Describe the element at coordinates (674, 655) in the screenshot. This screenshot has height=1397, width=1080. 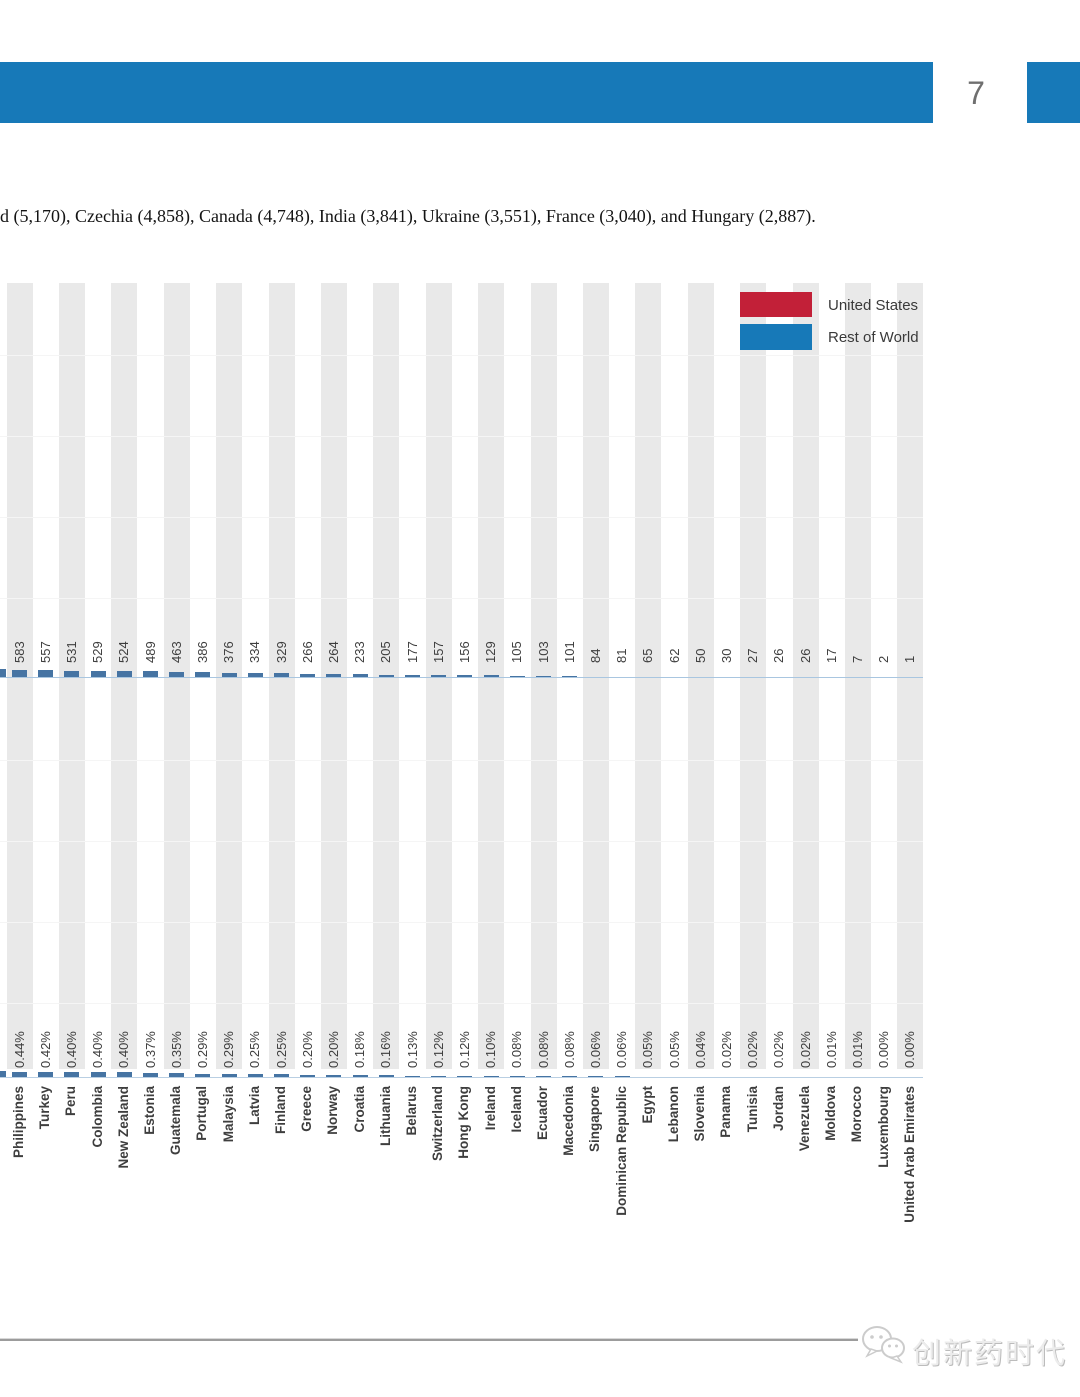
I see `count-value-label: 62` at that location.